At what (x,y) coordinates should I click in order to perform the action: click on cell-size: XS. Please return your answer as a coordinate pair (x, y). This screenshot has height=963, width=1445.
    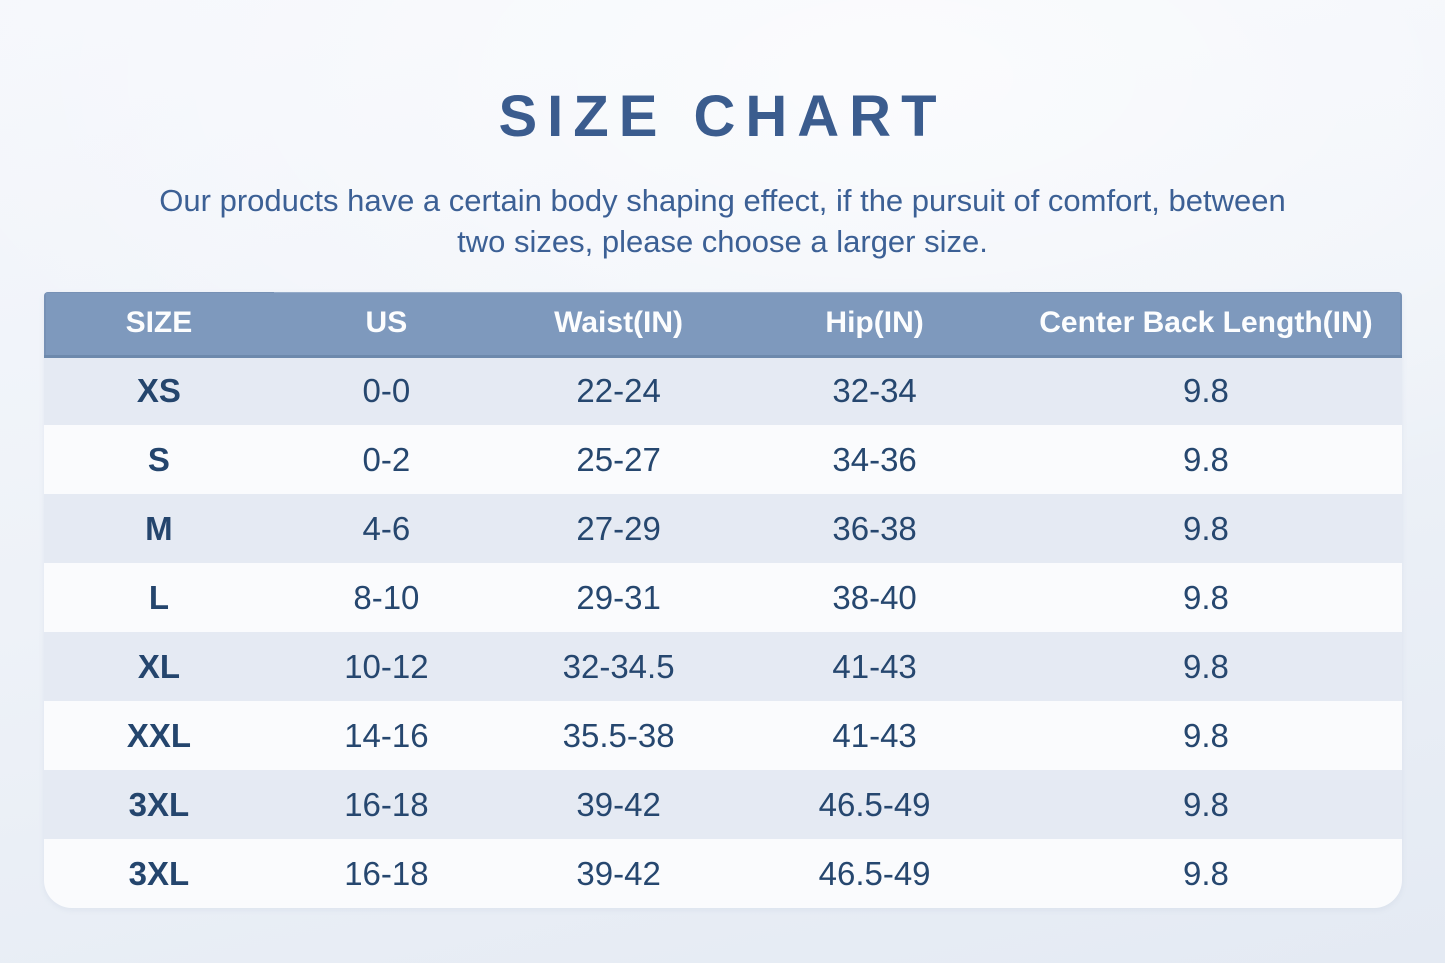
    Looking at the image, I should click on (159, 390).